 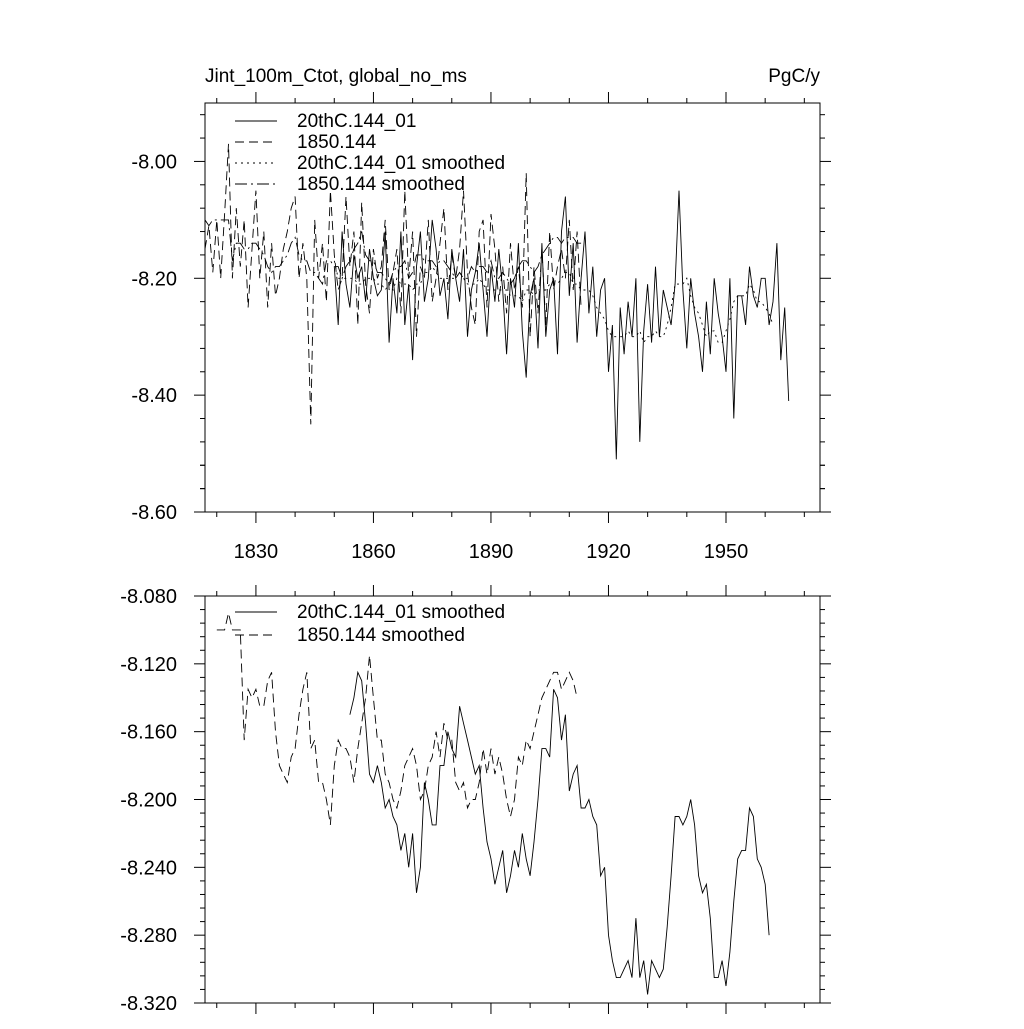 What do you see at coordinates (148, 936) in the screenshot?
I see `y-tick-label: -8.280` at bounding box center [148, 936].